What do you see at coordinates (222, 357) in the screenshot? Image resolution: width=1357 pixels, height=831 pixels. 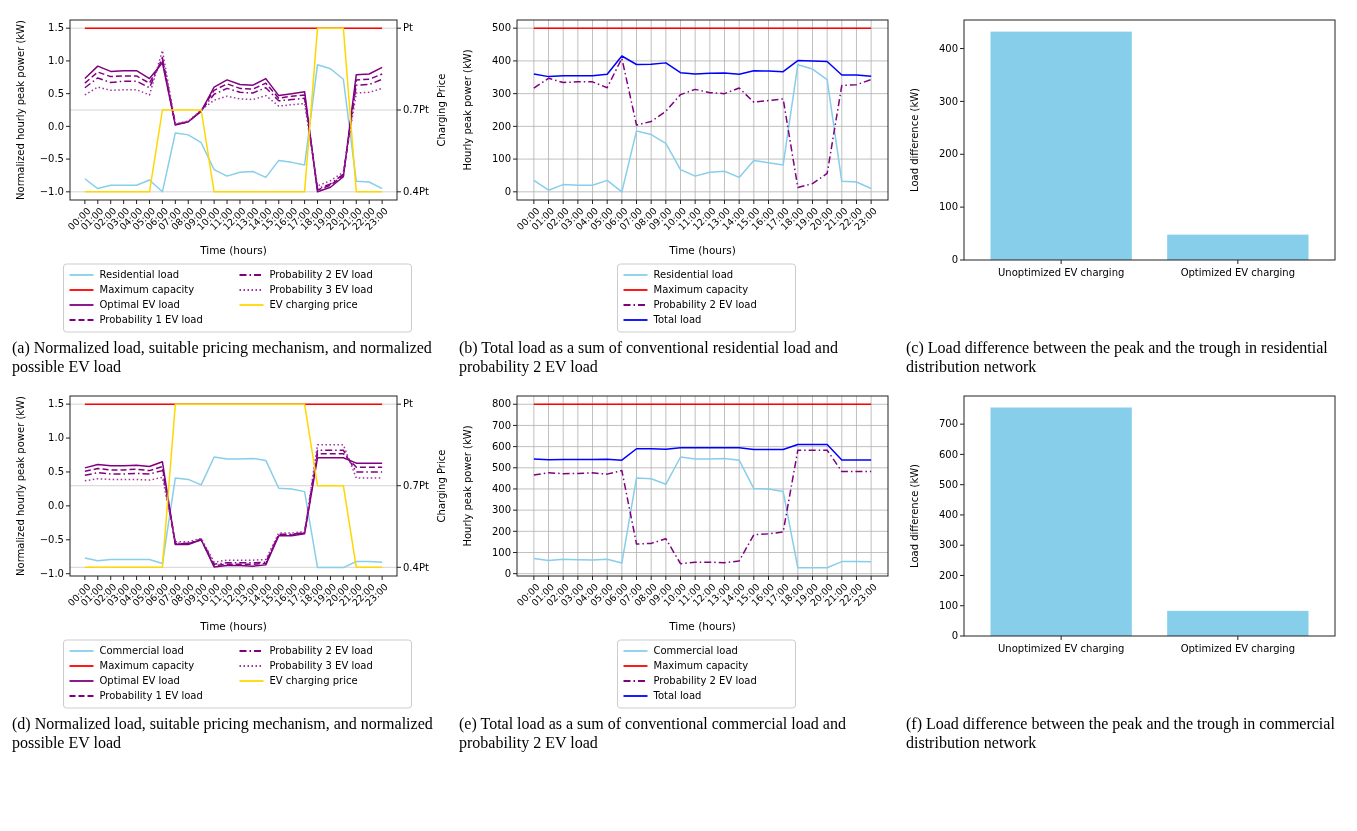 I see `text: (a) Normalized load, suitable pricing mechanism, and normalized possible EV load` at bounding box center [222, 357].